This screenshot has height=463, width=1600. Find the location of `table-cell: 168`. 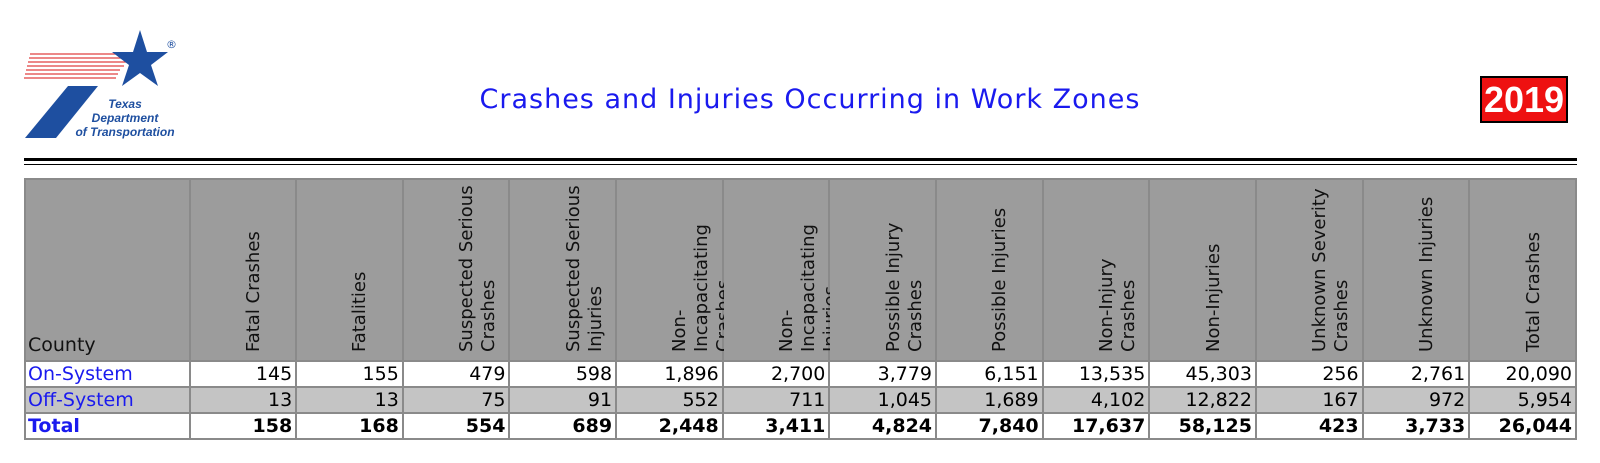

table-cell: 168 is located at coordinates (349, 426).